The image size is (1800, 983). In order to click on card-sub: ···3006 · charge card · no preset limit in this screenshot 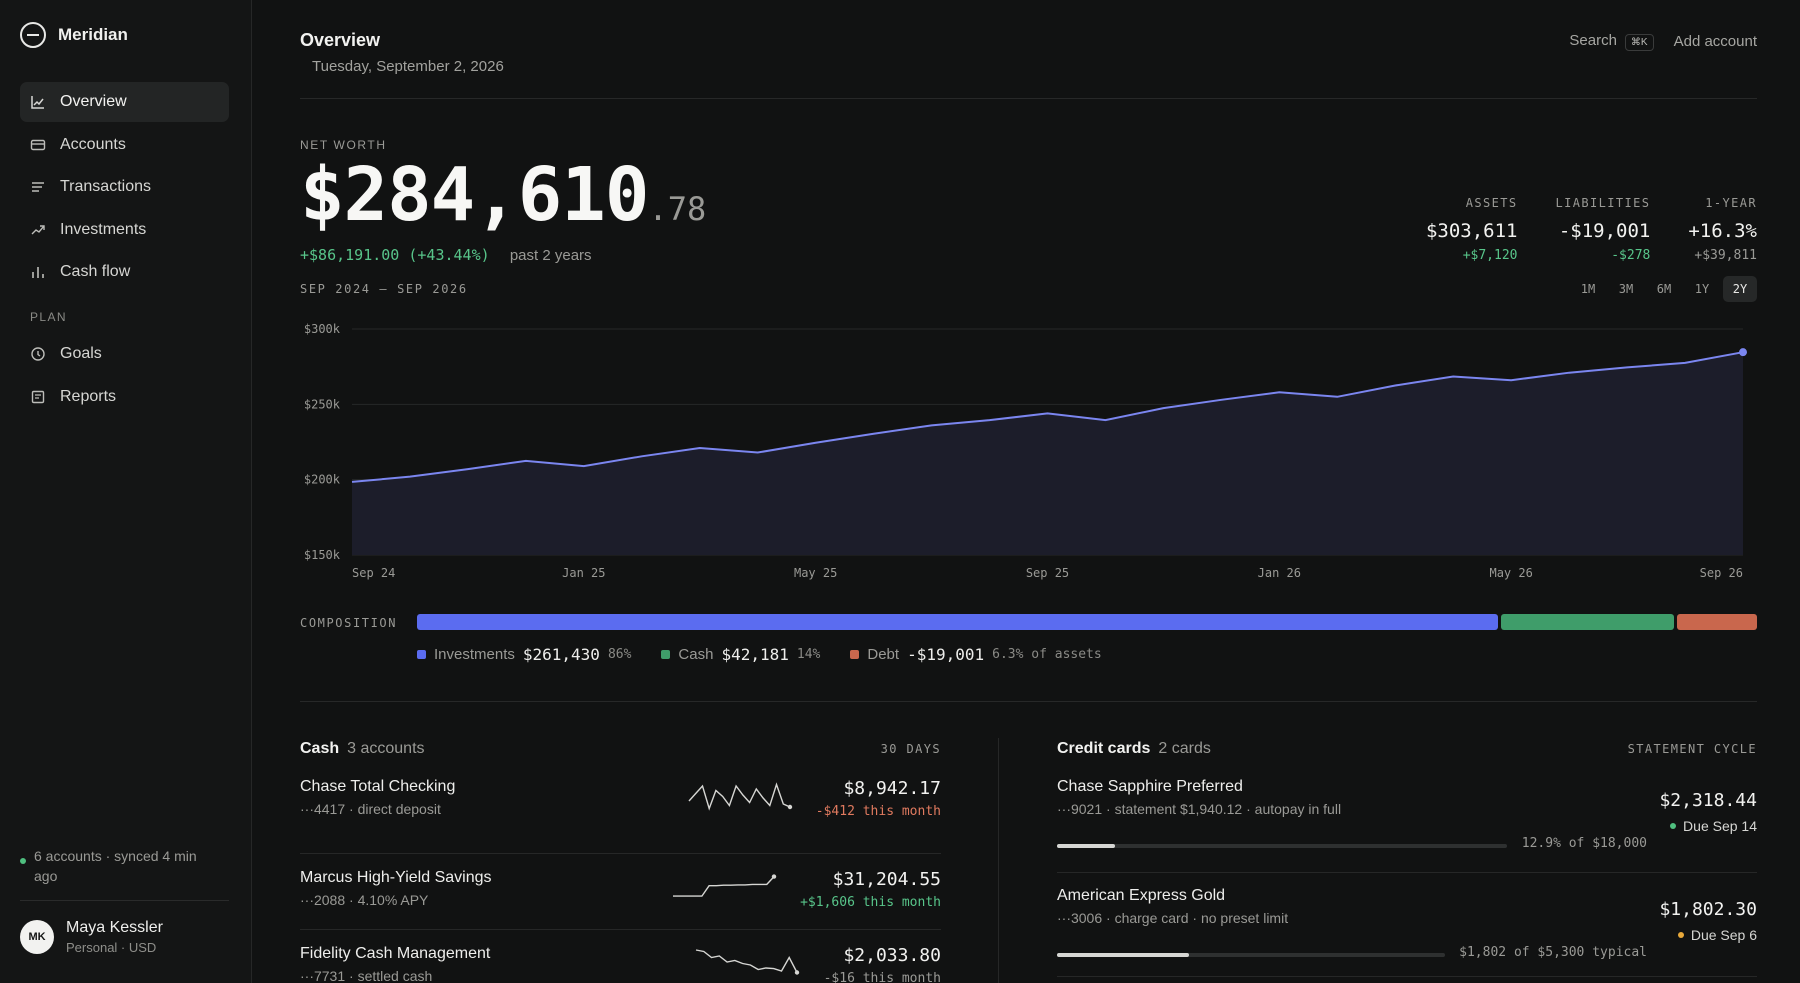, I will do `click(1173, 918)`.